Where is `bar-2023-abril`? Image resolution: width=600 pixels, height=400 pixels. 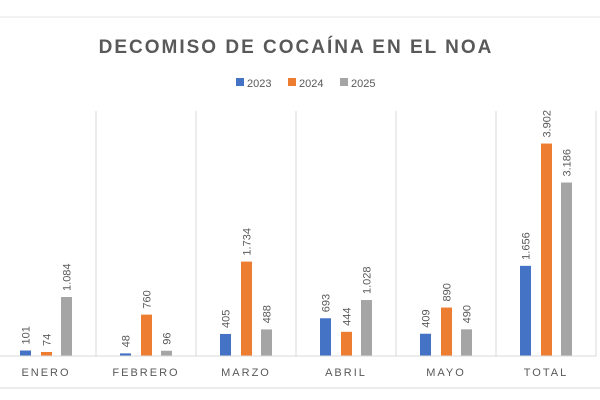
bar-2023-abril is located at coordinates (325, 337).